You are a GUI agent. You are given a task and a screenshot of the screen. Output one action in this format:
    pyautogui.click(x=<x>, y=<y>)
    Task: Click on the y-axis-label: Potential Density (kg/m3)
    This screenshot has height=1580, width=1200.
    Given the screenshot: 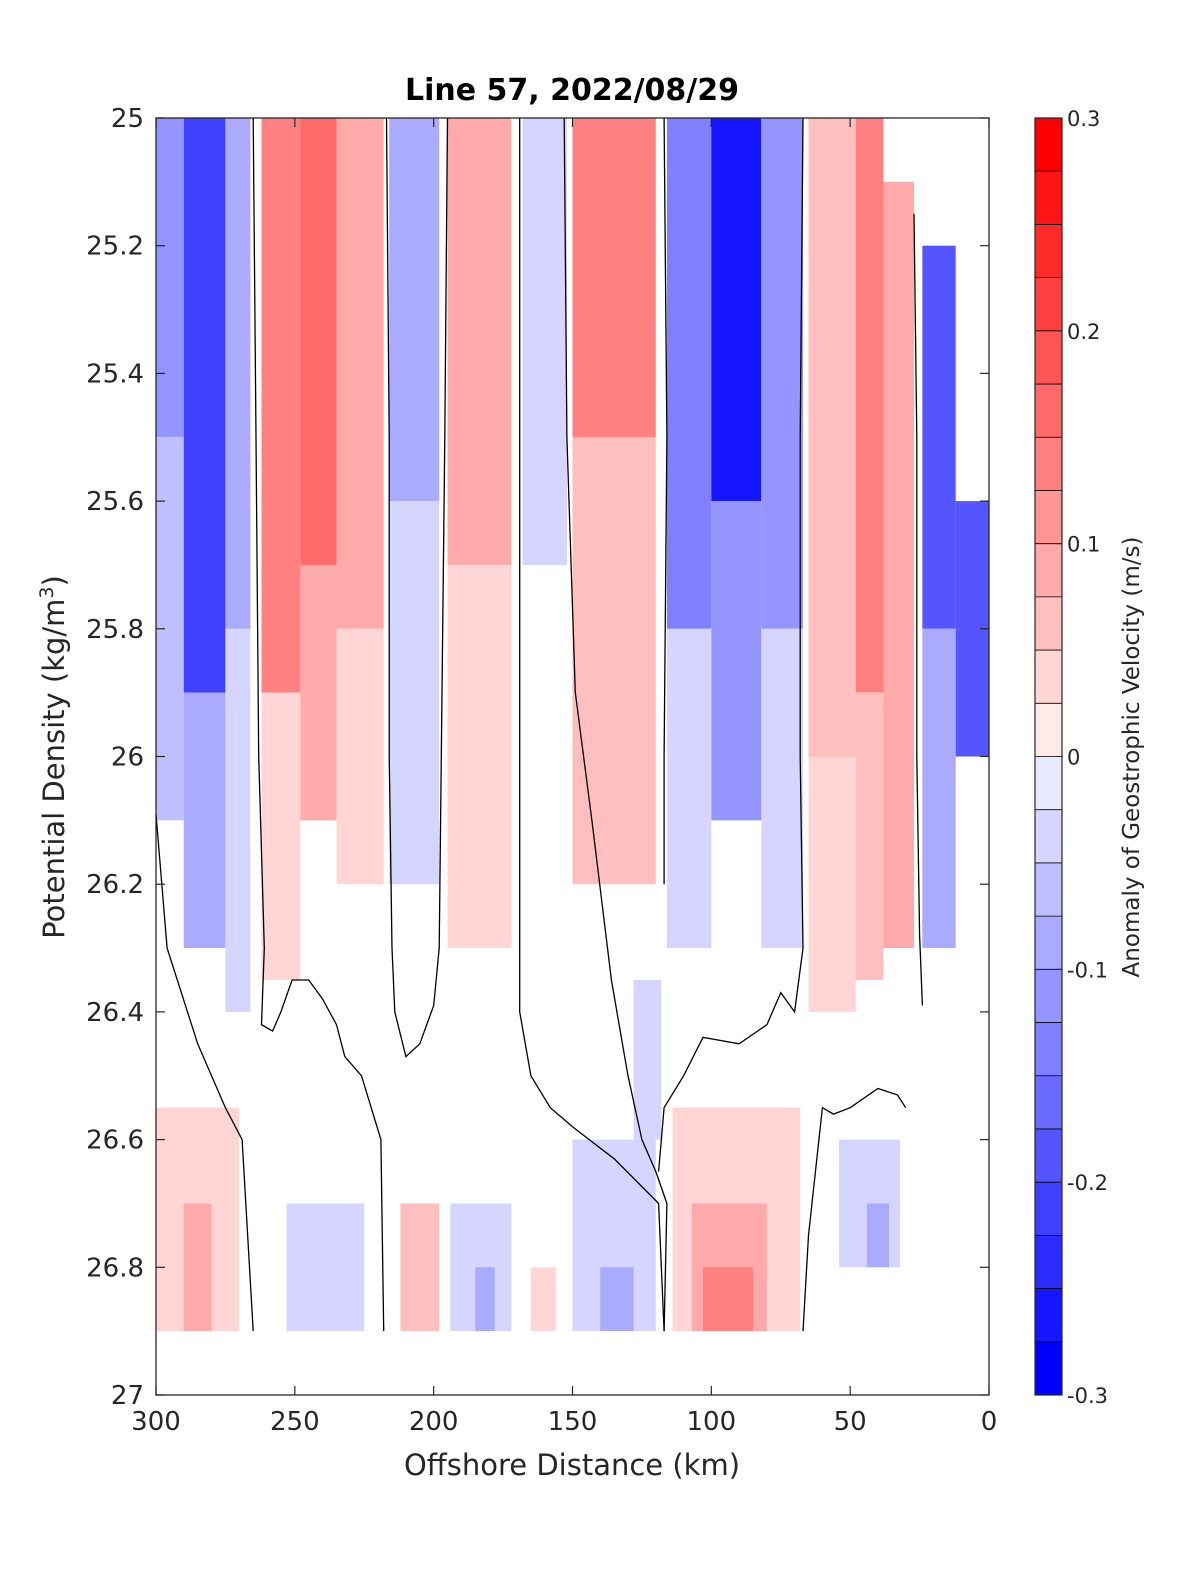 What is the action you would take?
    pyautogui.click(x=53, y=757)
    